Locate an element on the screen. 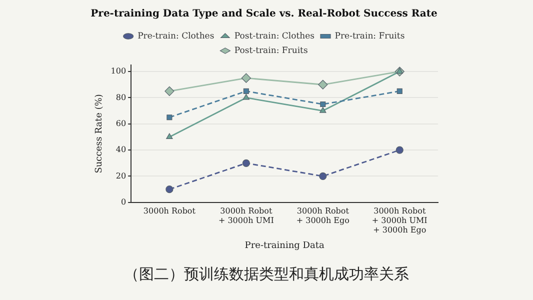 This screenshot has height=300, width=533. y-tick-label: 80 is located at coordinates (121, 97).